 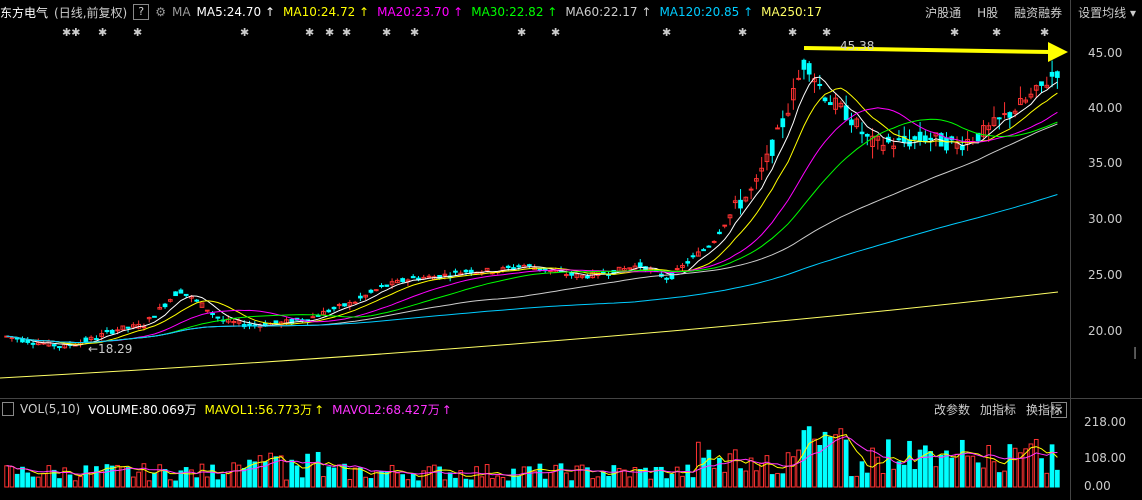 I want to click on stock-name: 东方电气, so click(x=24, y=12).